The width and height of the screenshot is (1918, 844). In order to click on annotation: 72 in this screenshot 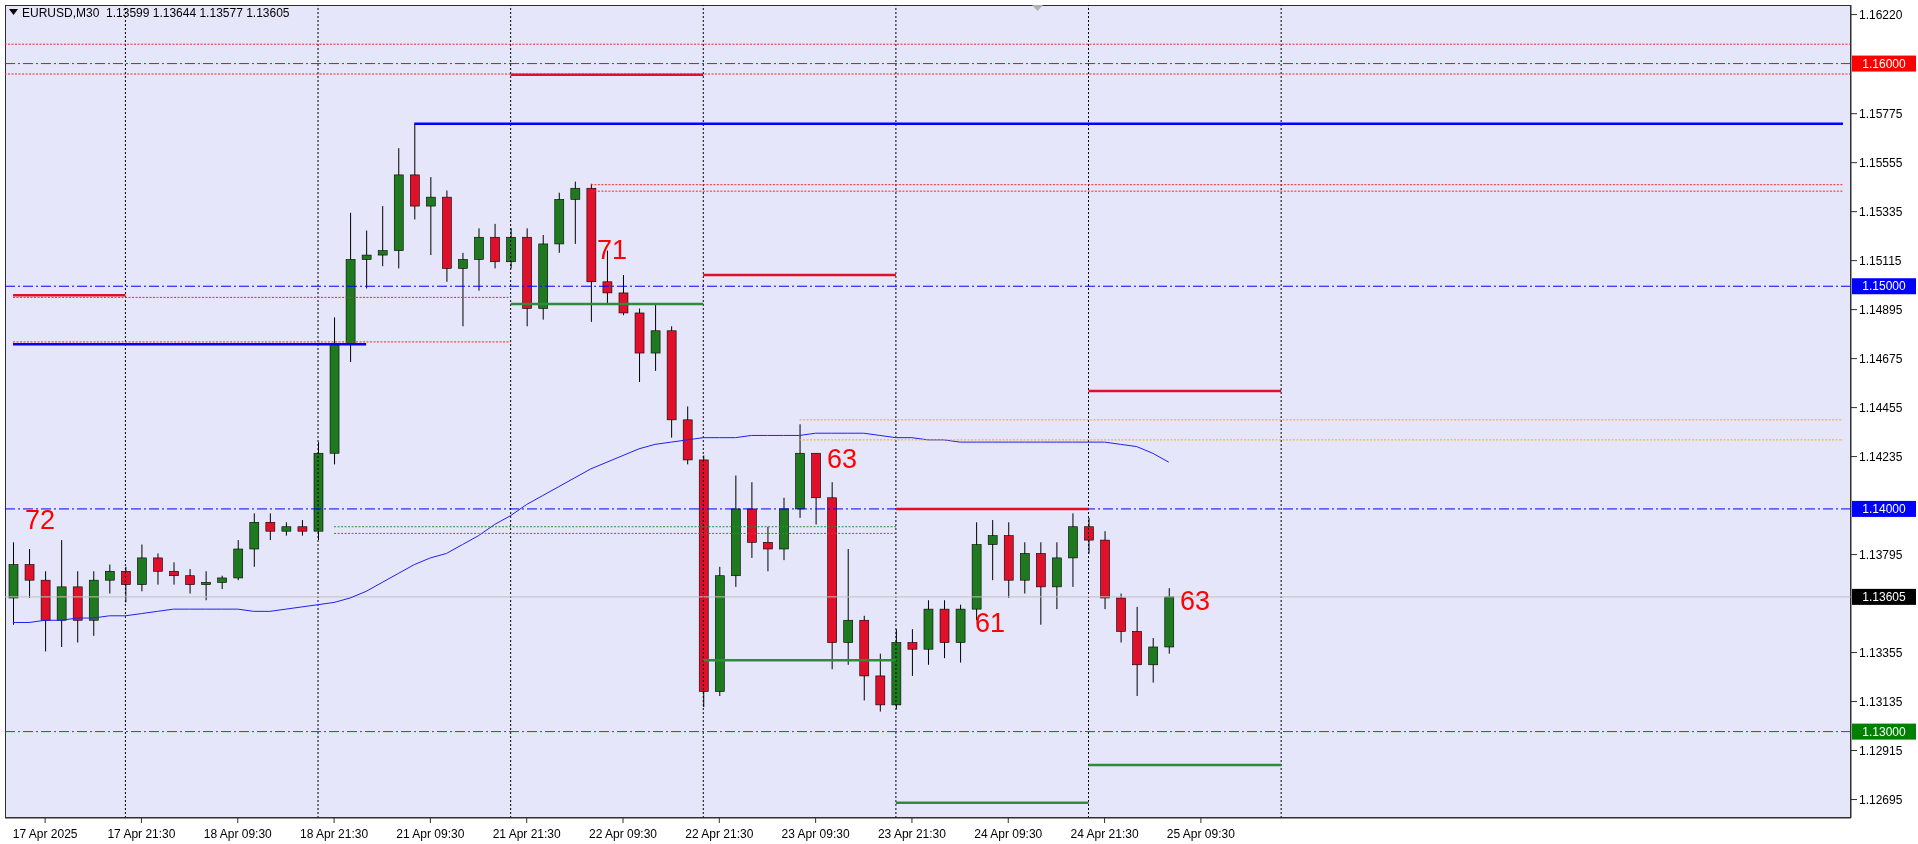, I will do `click(40, 519)`.